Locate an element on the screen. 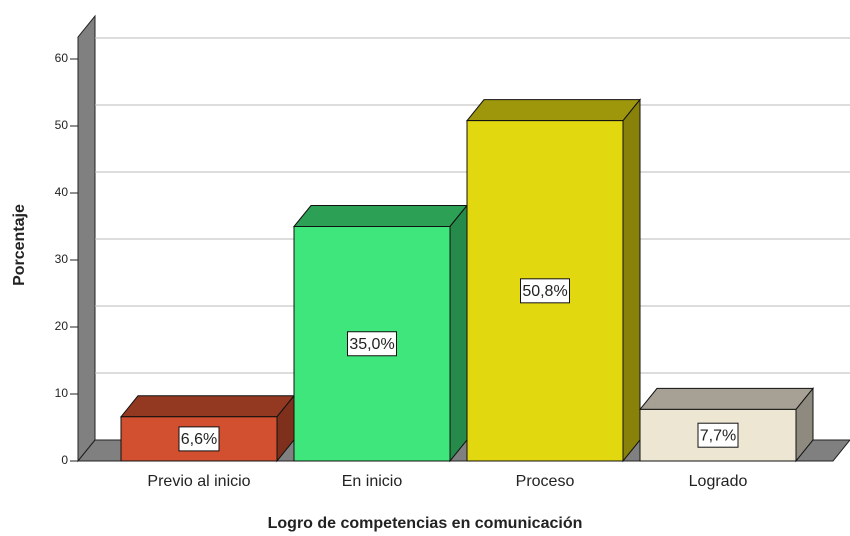  y-tick-label: 30 is located at coordinates (62, 259).